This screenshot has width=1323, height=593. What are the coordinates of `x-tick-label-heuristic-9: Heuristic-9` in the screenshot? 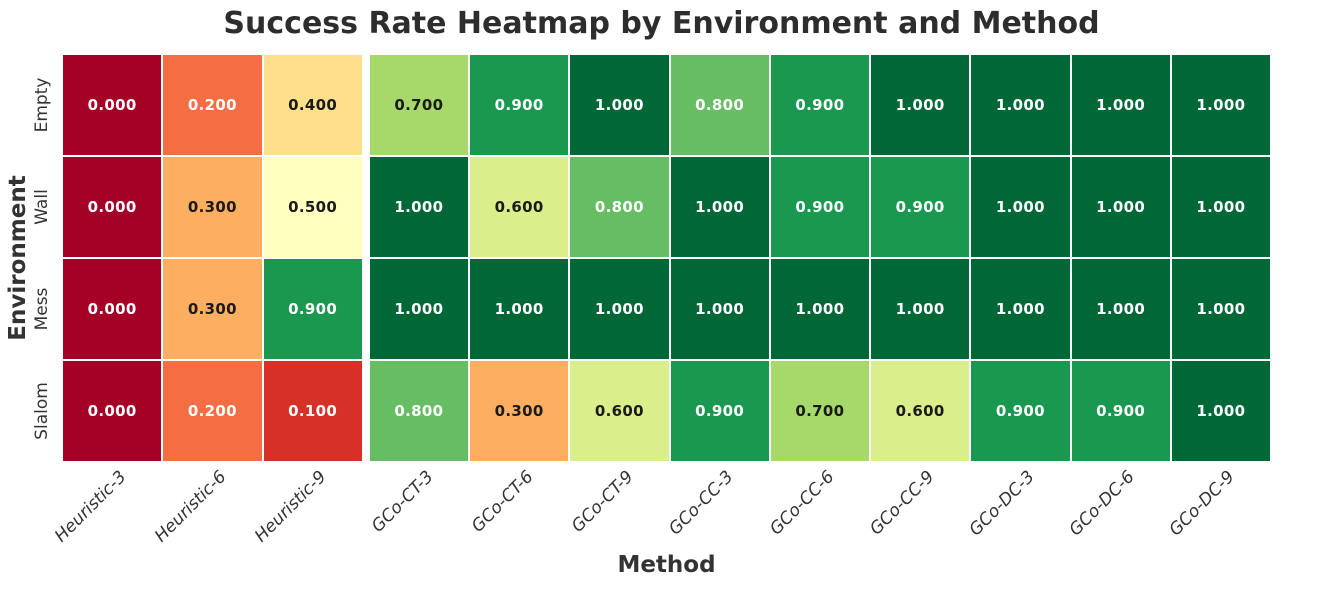 It's located at (291, 507).